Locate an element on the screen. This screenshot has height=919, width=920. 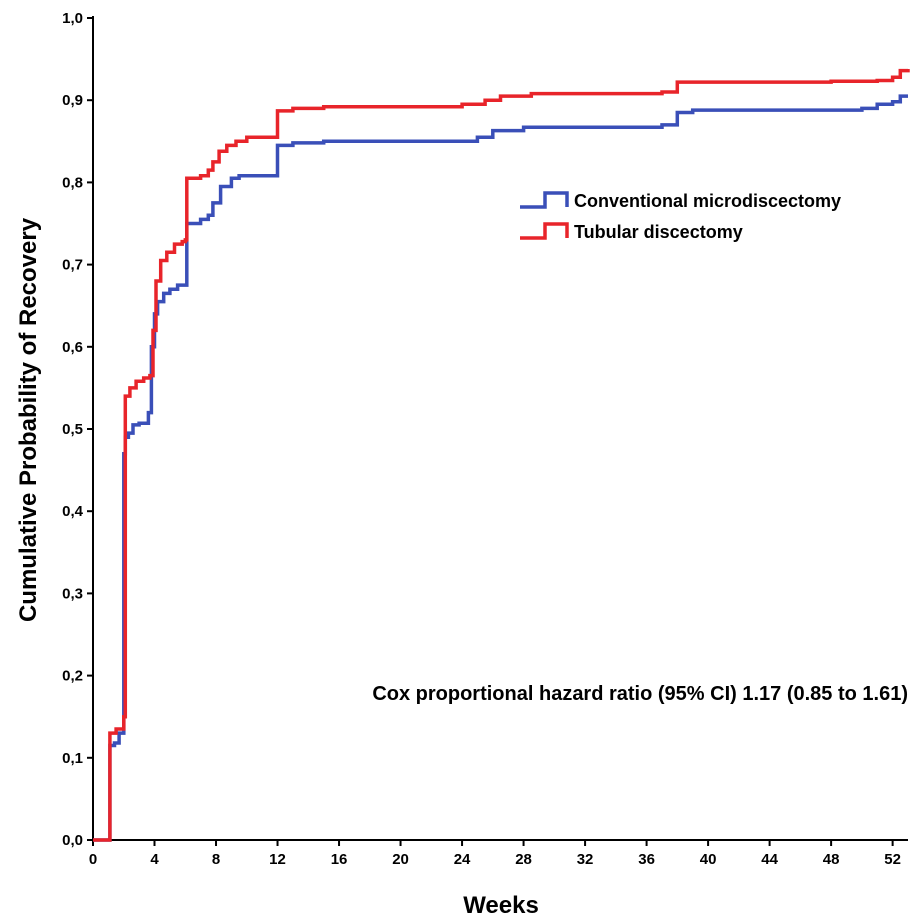
y-ticks: 0,0 0,1 0,2 0,3 0,4 0,5 0,6 0,7 0,8 0,9 1,0 is located at coordinates (77, 429).